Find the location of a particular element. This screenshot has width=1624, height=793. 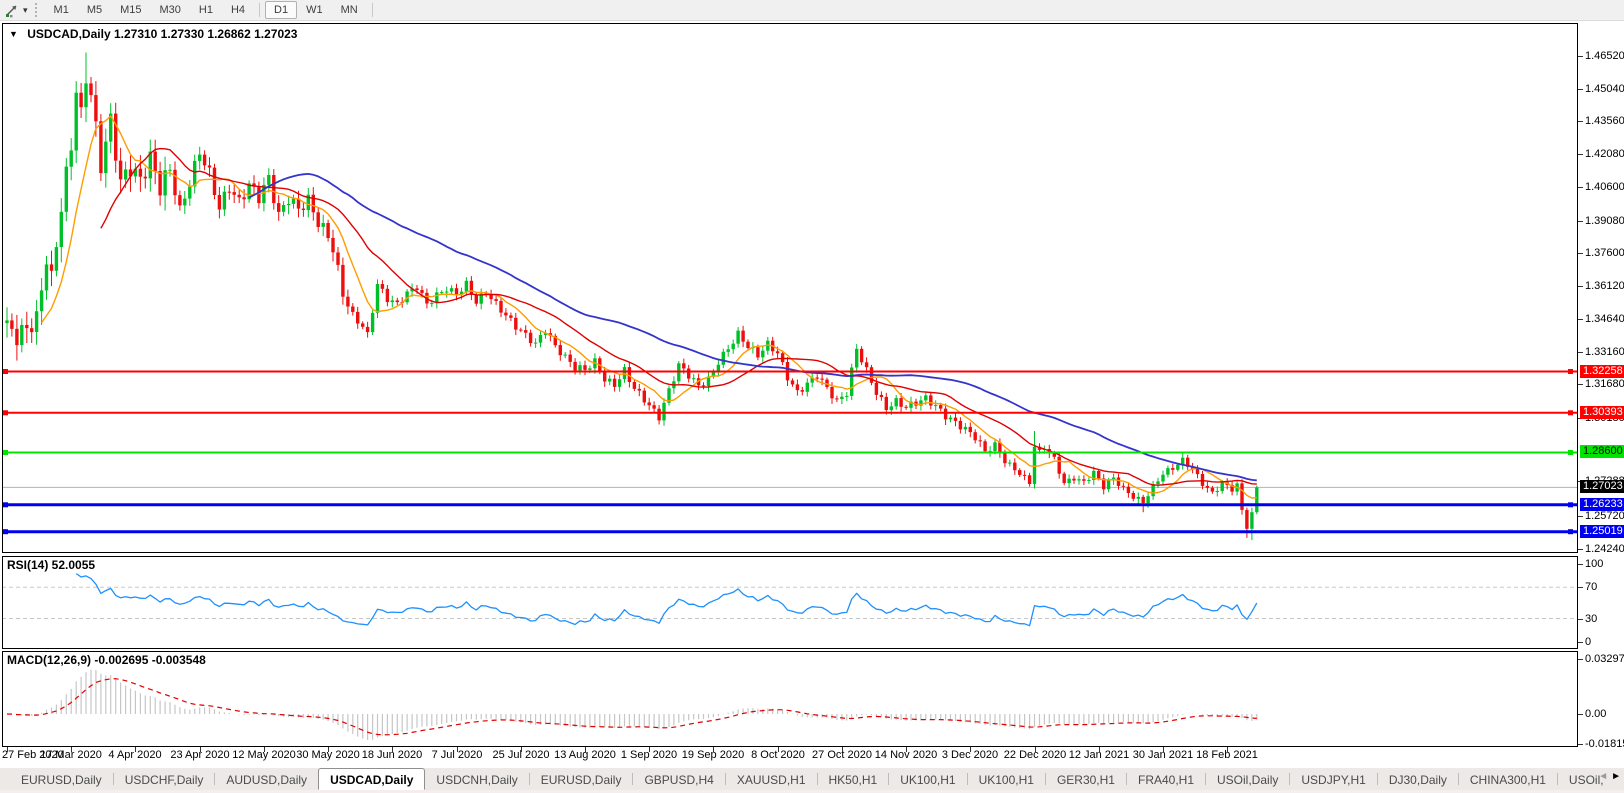

hline-price-badge: 1.26233 is located at coordinates (1602, 504).